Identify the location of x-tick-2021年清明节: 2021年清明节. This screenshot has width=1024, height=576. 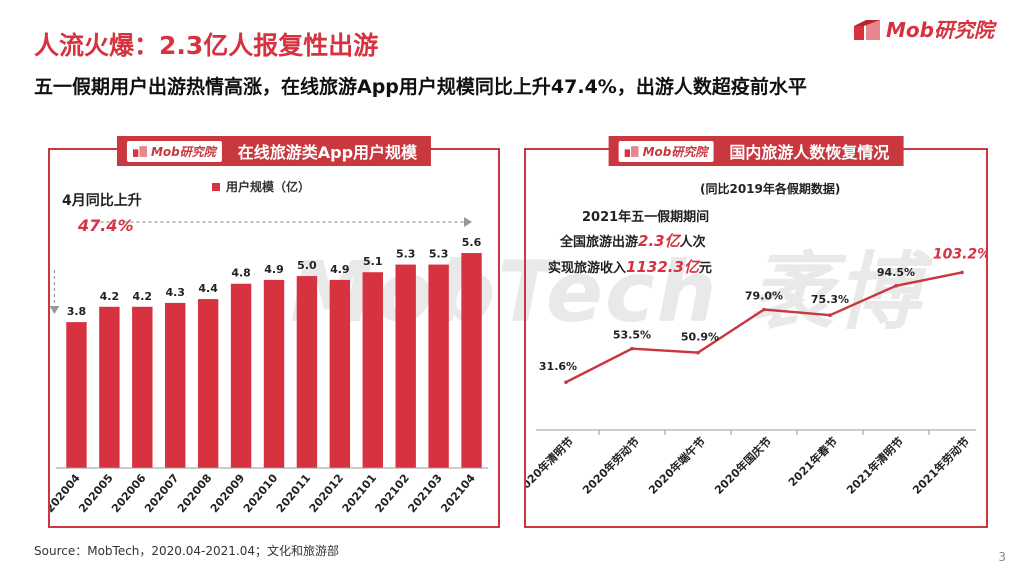
(874, 465).